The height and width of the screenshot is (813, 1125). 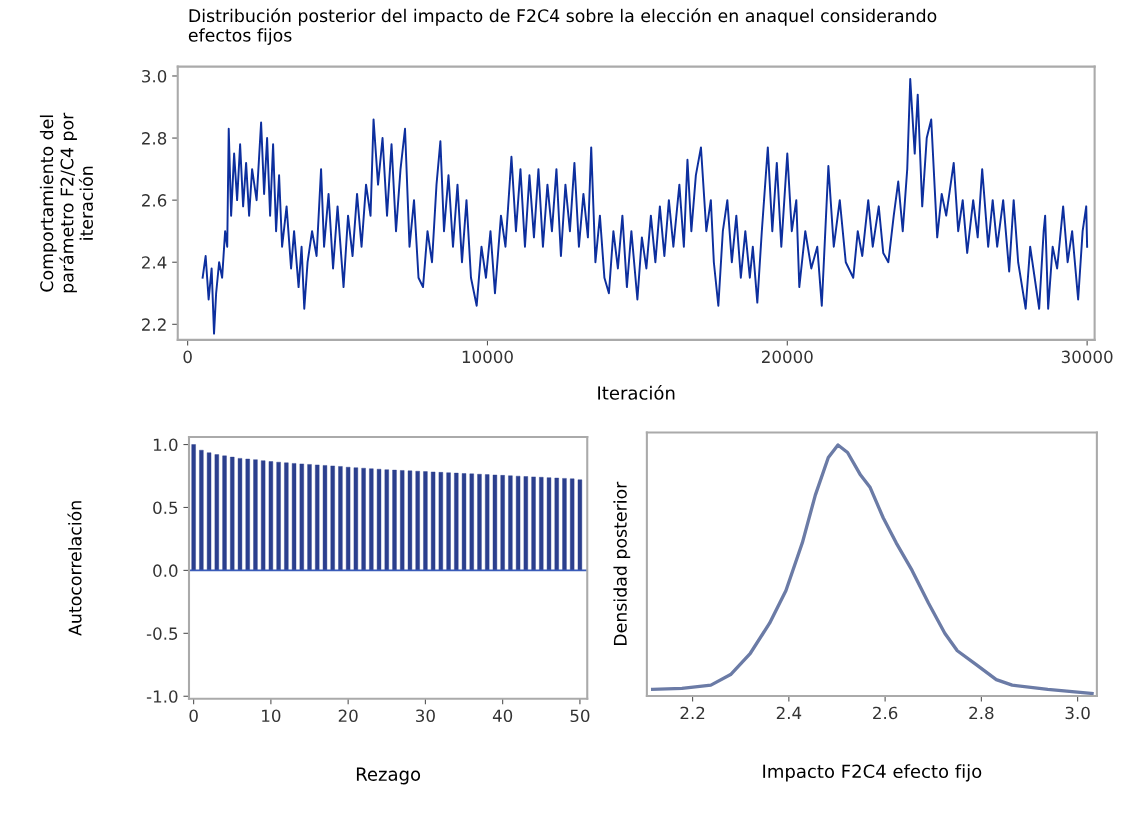 What do you see at coordinates (162, 696) in the screenshot?
I see `y-tick-label: -1.0` at bounding box center [162, 696].